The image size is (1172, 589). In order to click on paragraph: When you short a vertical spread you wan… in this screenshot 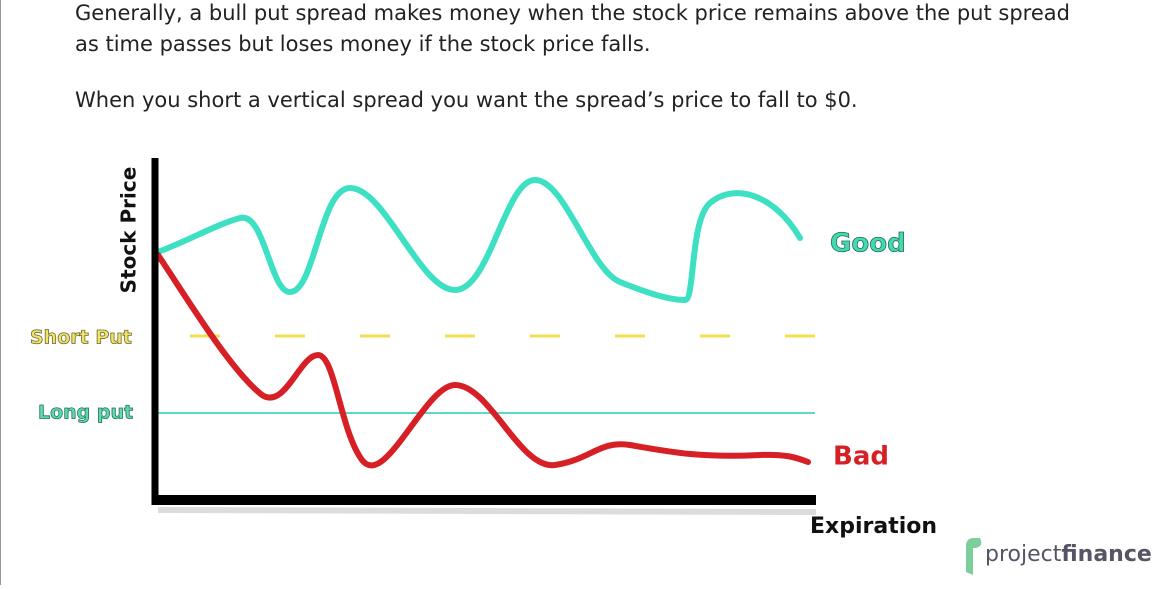, I will do `click(466, 100)`.